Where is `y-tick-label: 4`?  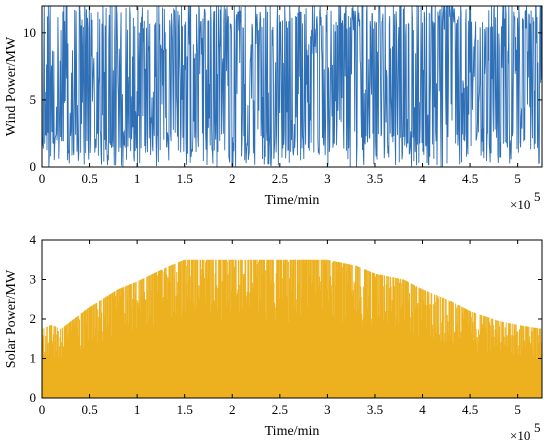
y-tick-label: 4 is located at coordinates (33, 239).